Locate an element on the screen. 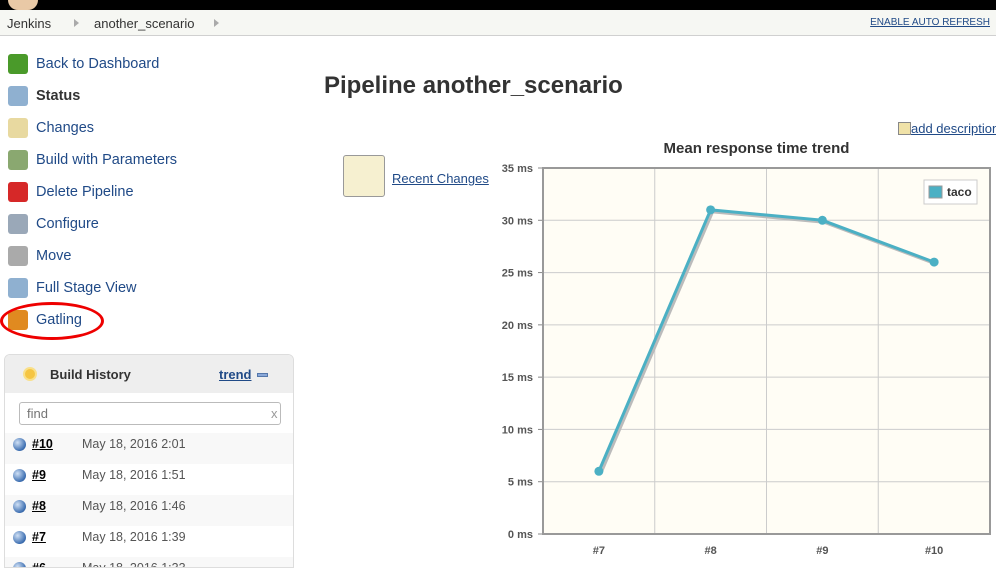 The height and width of the screenshot is (568, 996). x-tick-label: #10 is located at coordinates (934, 551).